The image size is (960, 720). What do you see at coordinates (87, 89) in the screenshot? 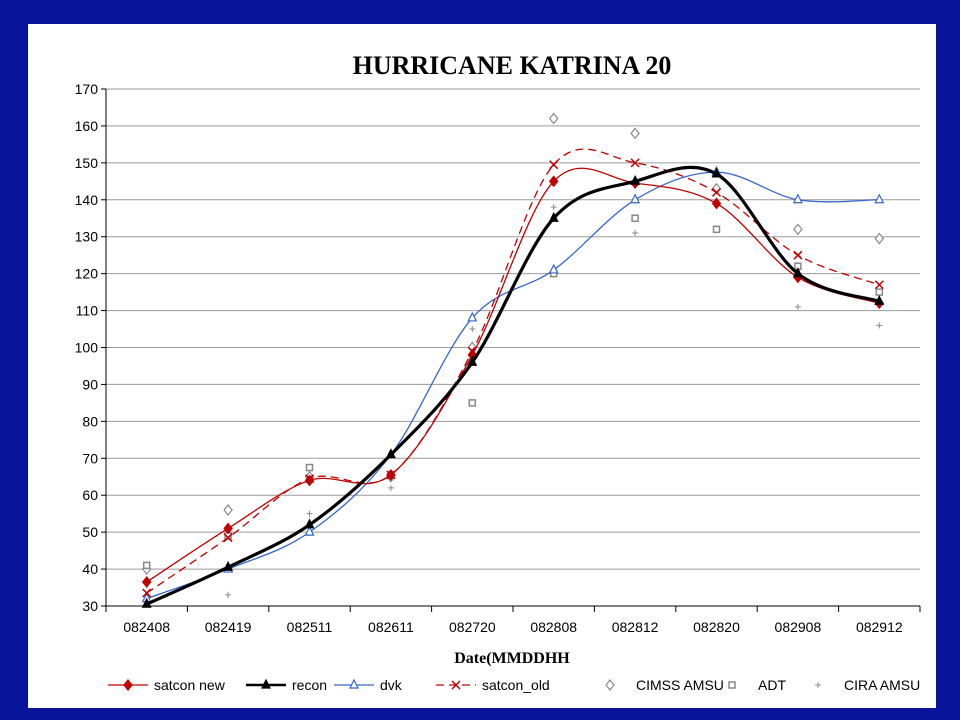
I see `y-tick-label: 170` at bounding box center [87, 89].